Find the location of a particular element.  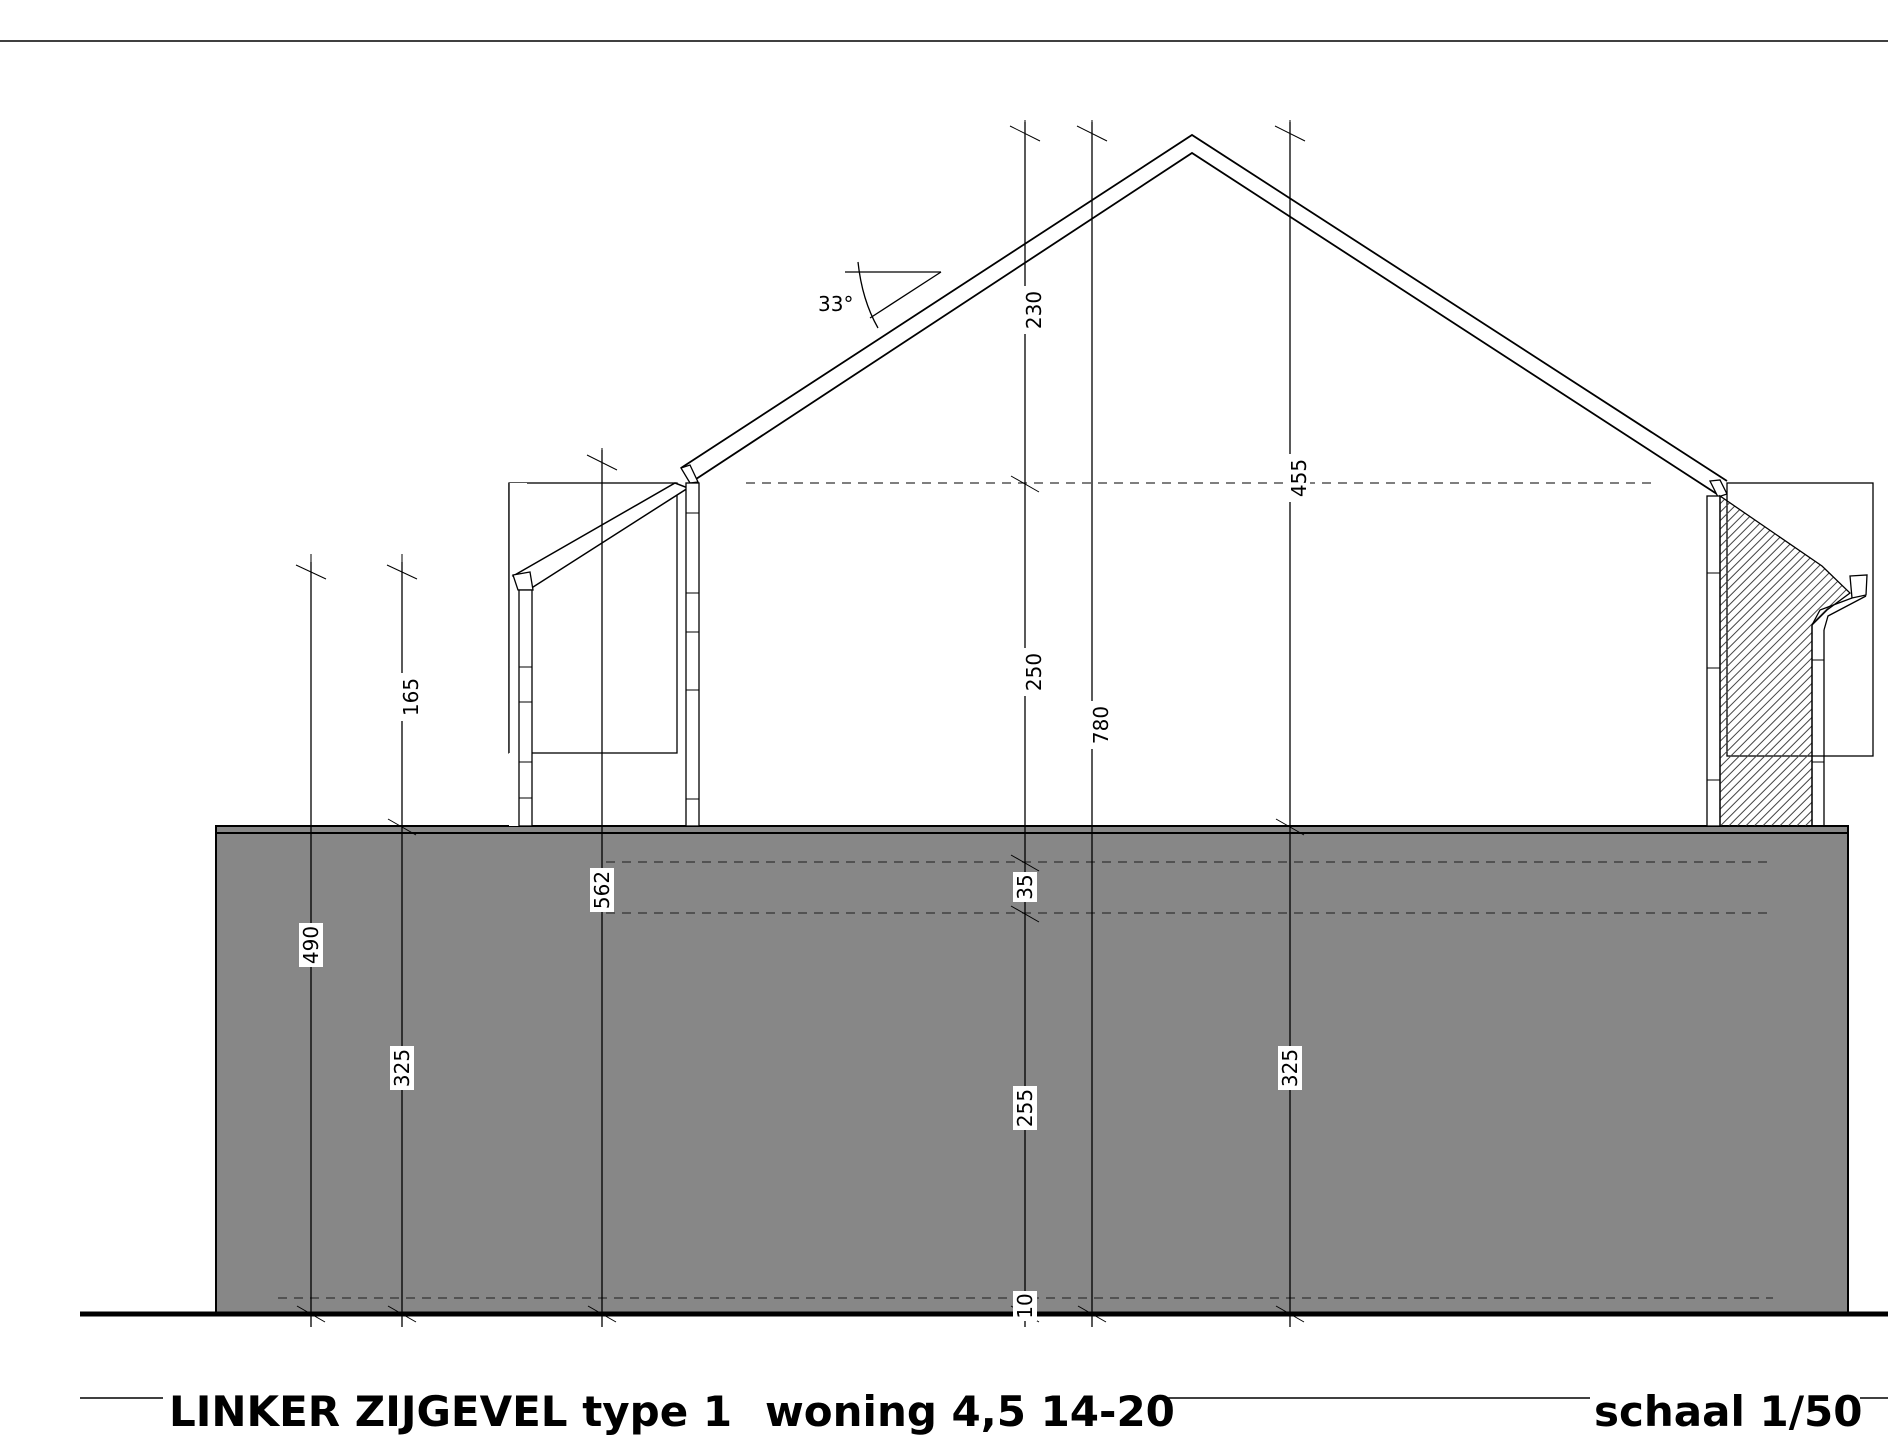

dim-label-455-group: 455 is located at coordinates (1298, 478).